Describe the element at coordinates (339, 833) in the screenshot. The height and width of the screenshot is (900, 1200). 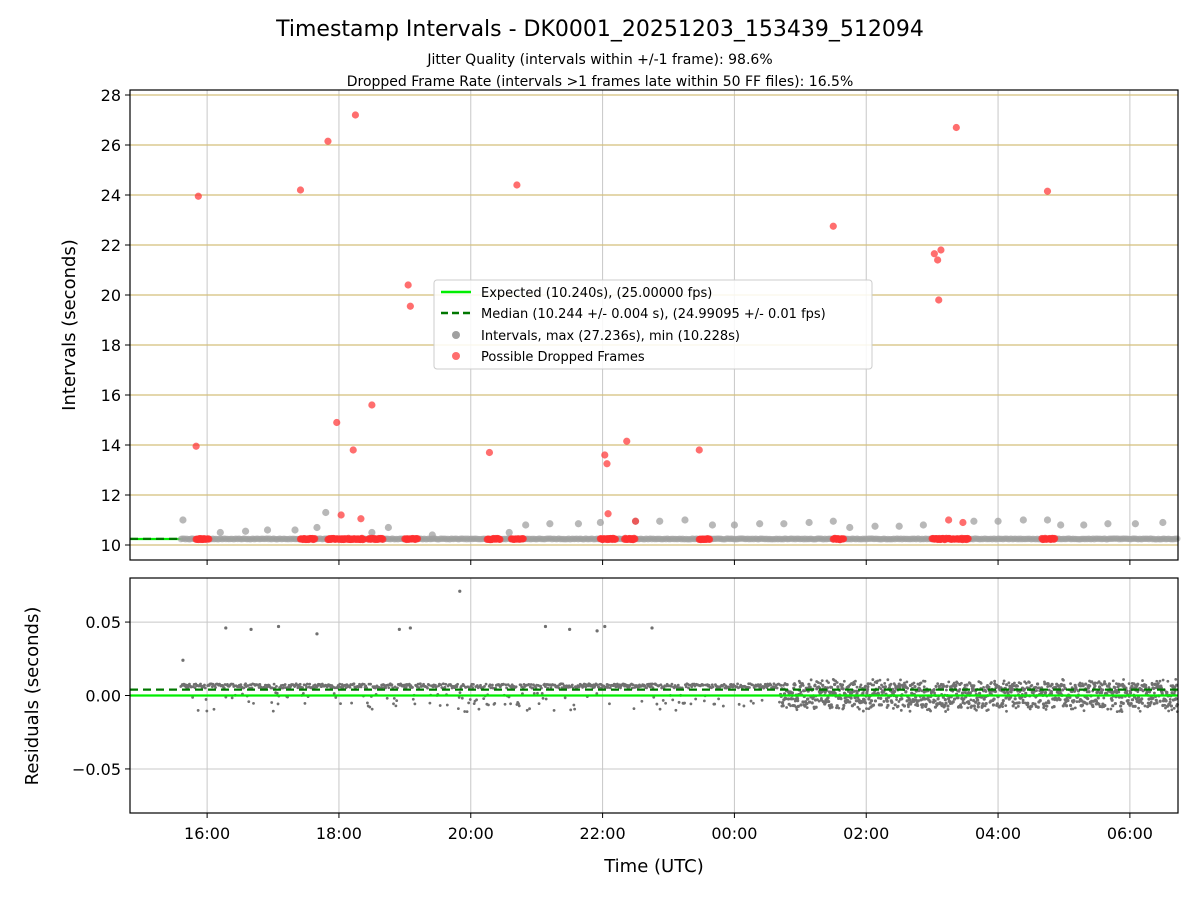
I see `x-tick-label: 18:00` at that location.